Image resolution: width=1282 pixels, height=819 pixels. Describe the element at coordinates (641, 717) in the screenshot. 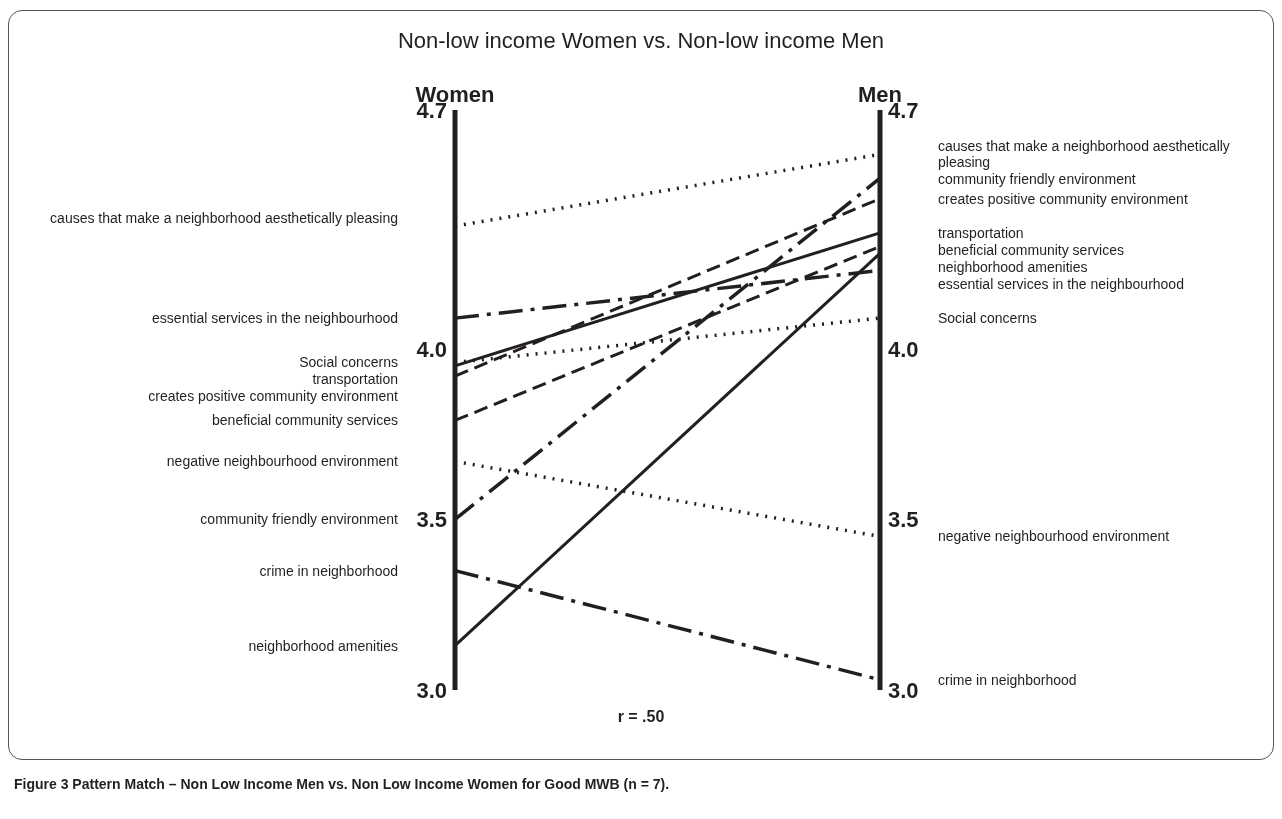

I see `text: r = .50` at that location.